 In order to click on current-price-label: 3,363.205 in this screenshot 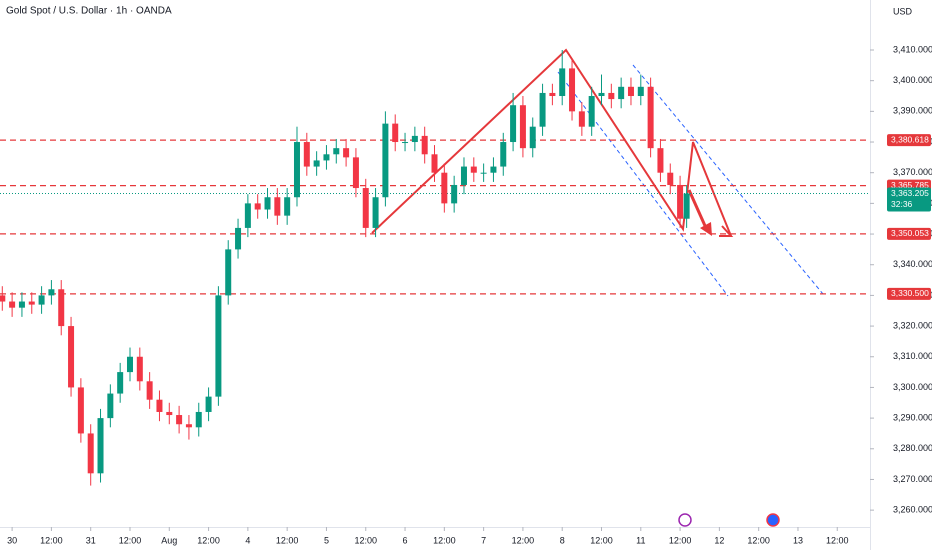, I will do `click(910, 193)`.